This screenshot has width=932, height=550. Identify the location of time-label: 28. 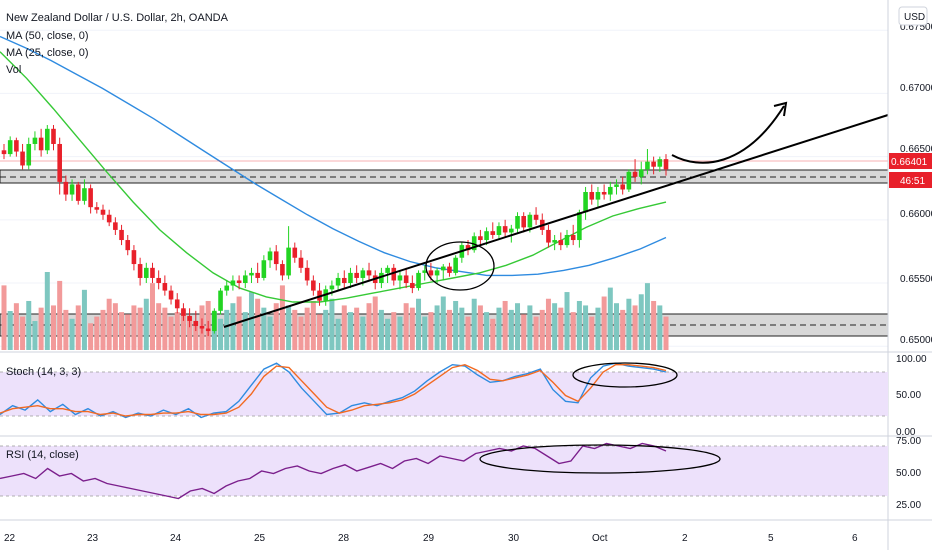
(344, 538).